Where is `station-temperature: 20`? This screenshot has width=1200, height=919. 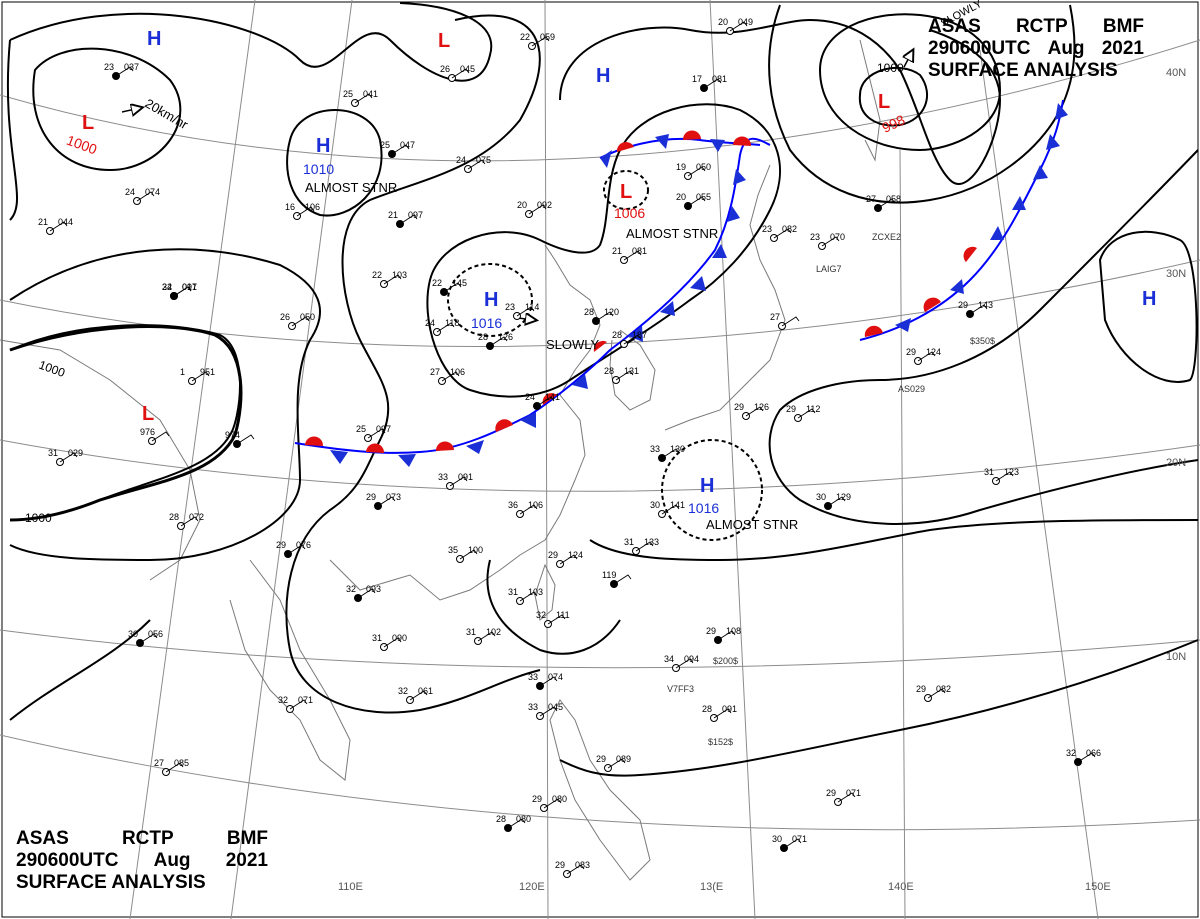
station-temperature: 20 is located at coordinates (681, 197).